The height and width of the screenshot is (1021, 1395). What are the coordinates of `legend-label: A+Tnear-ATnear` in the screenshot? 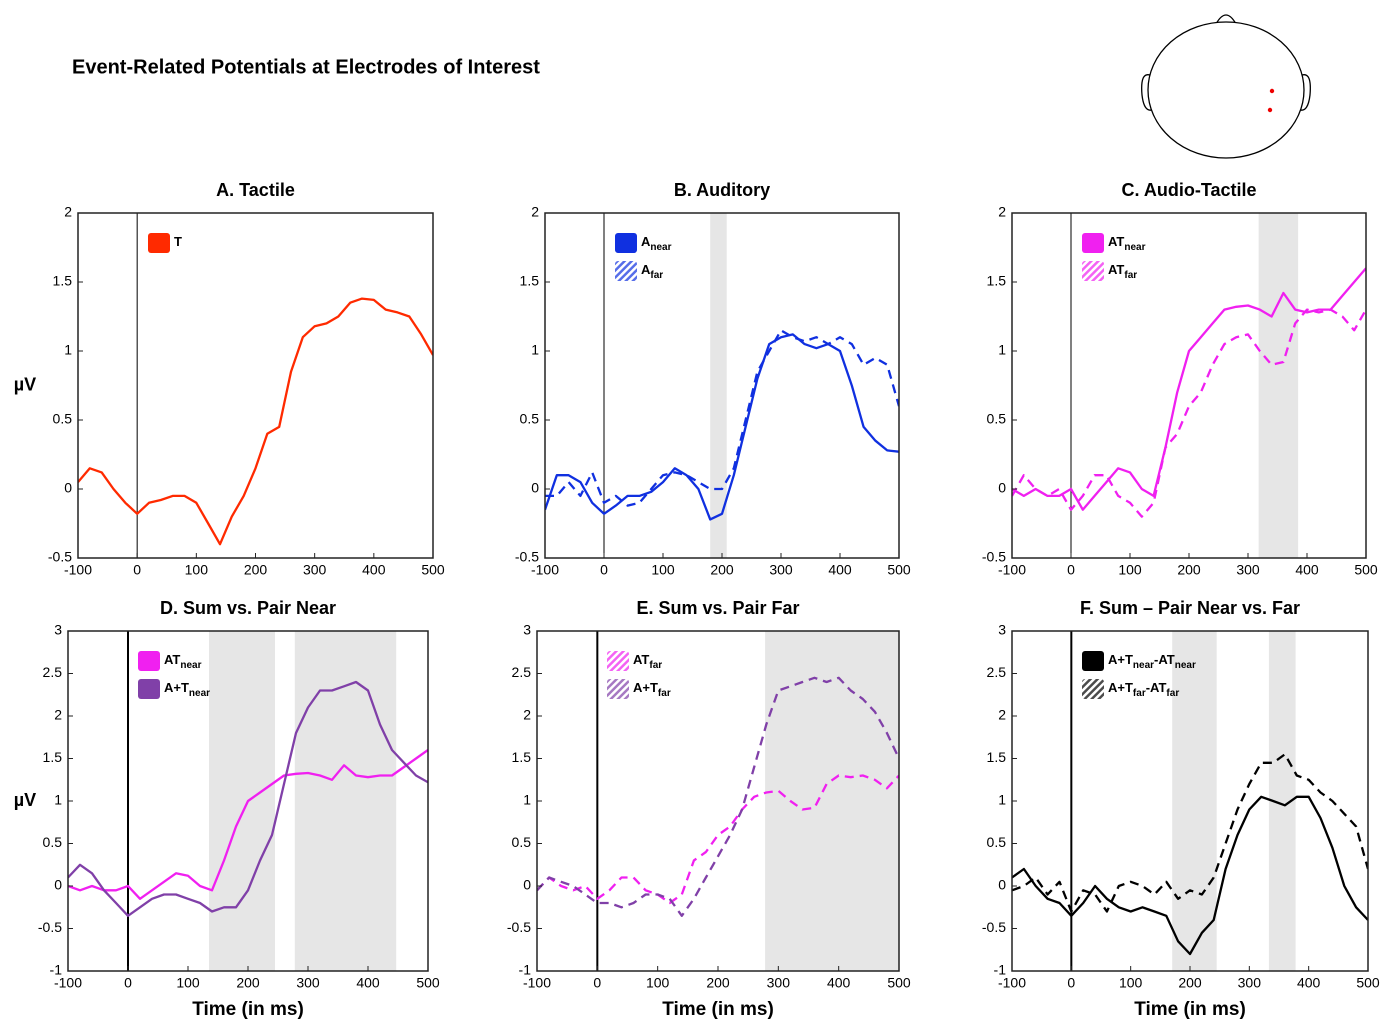 It's located at (1152, 661).